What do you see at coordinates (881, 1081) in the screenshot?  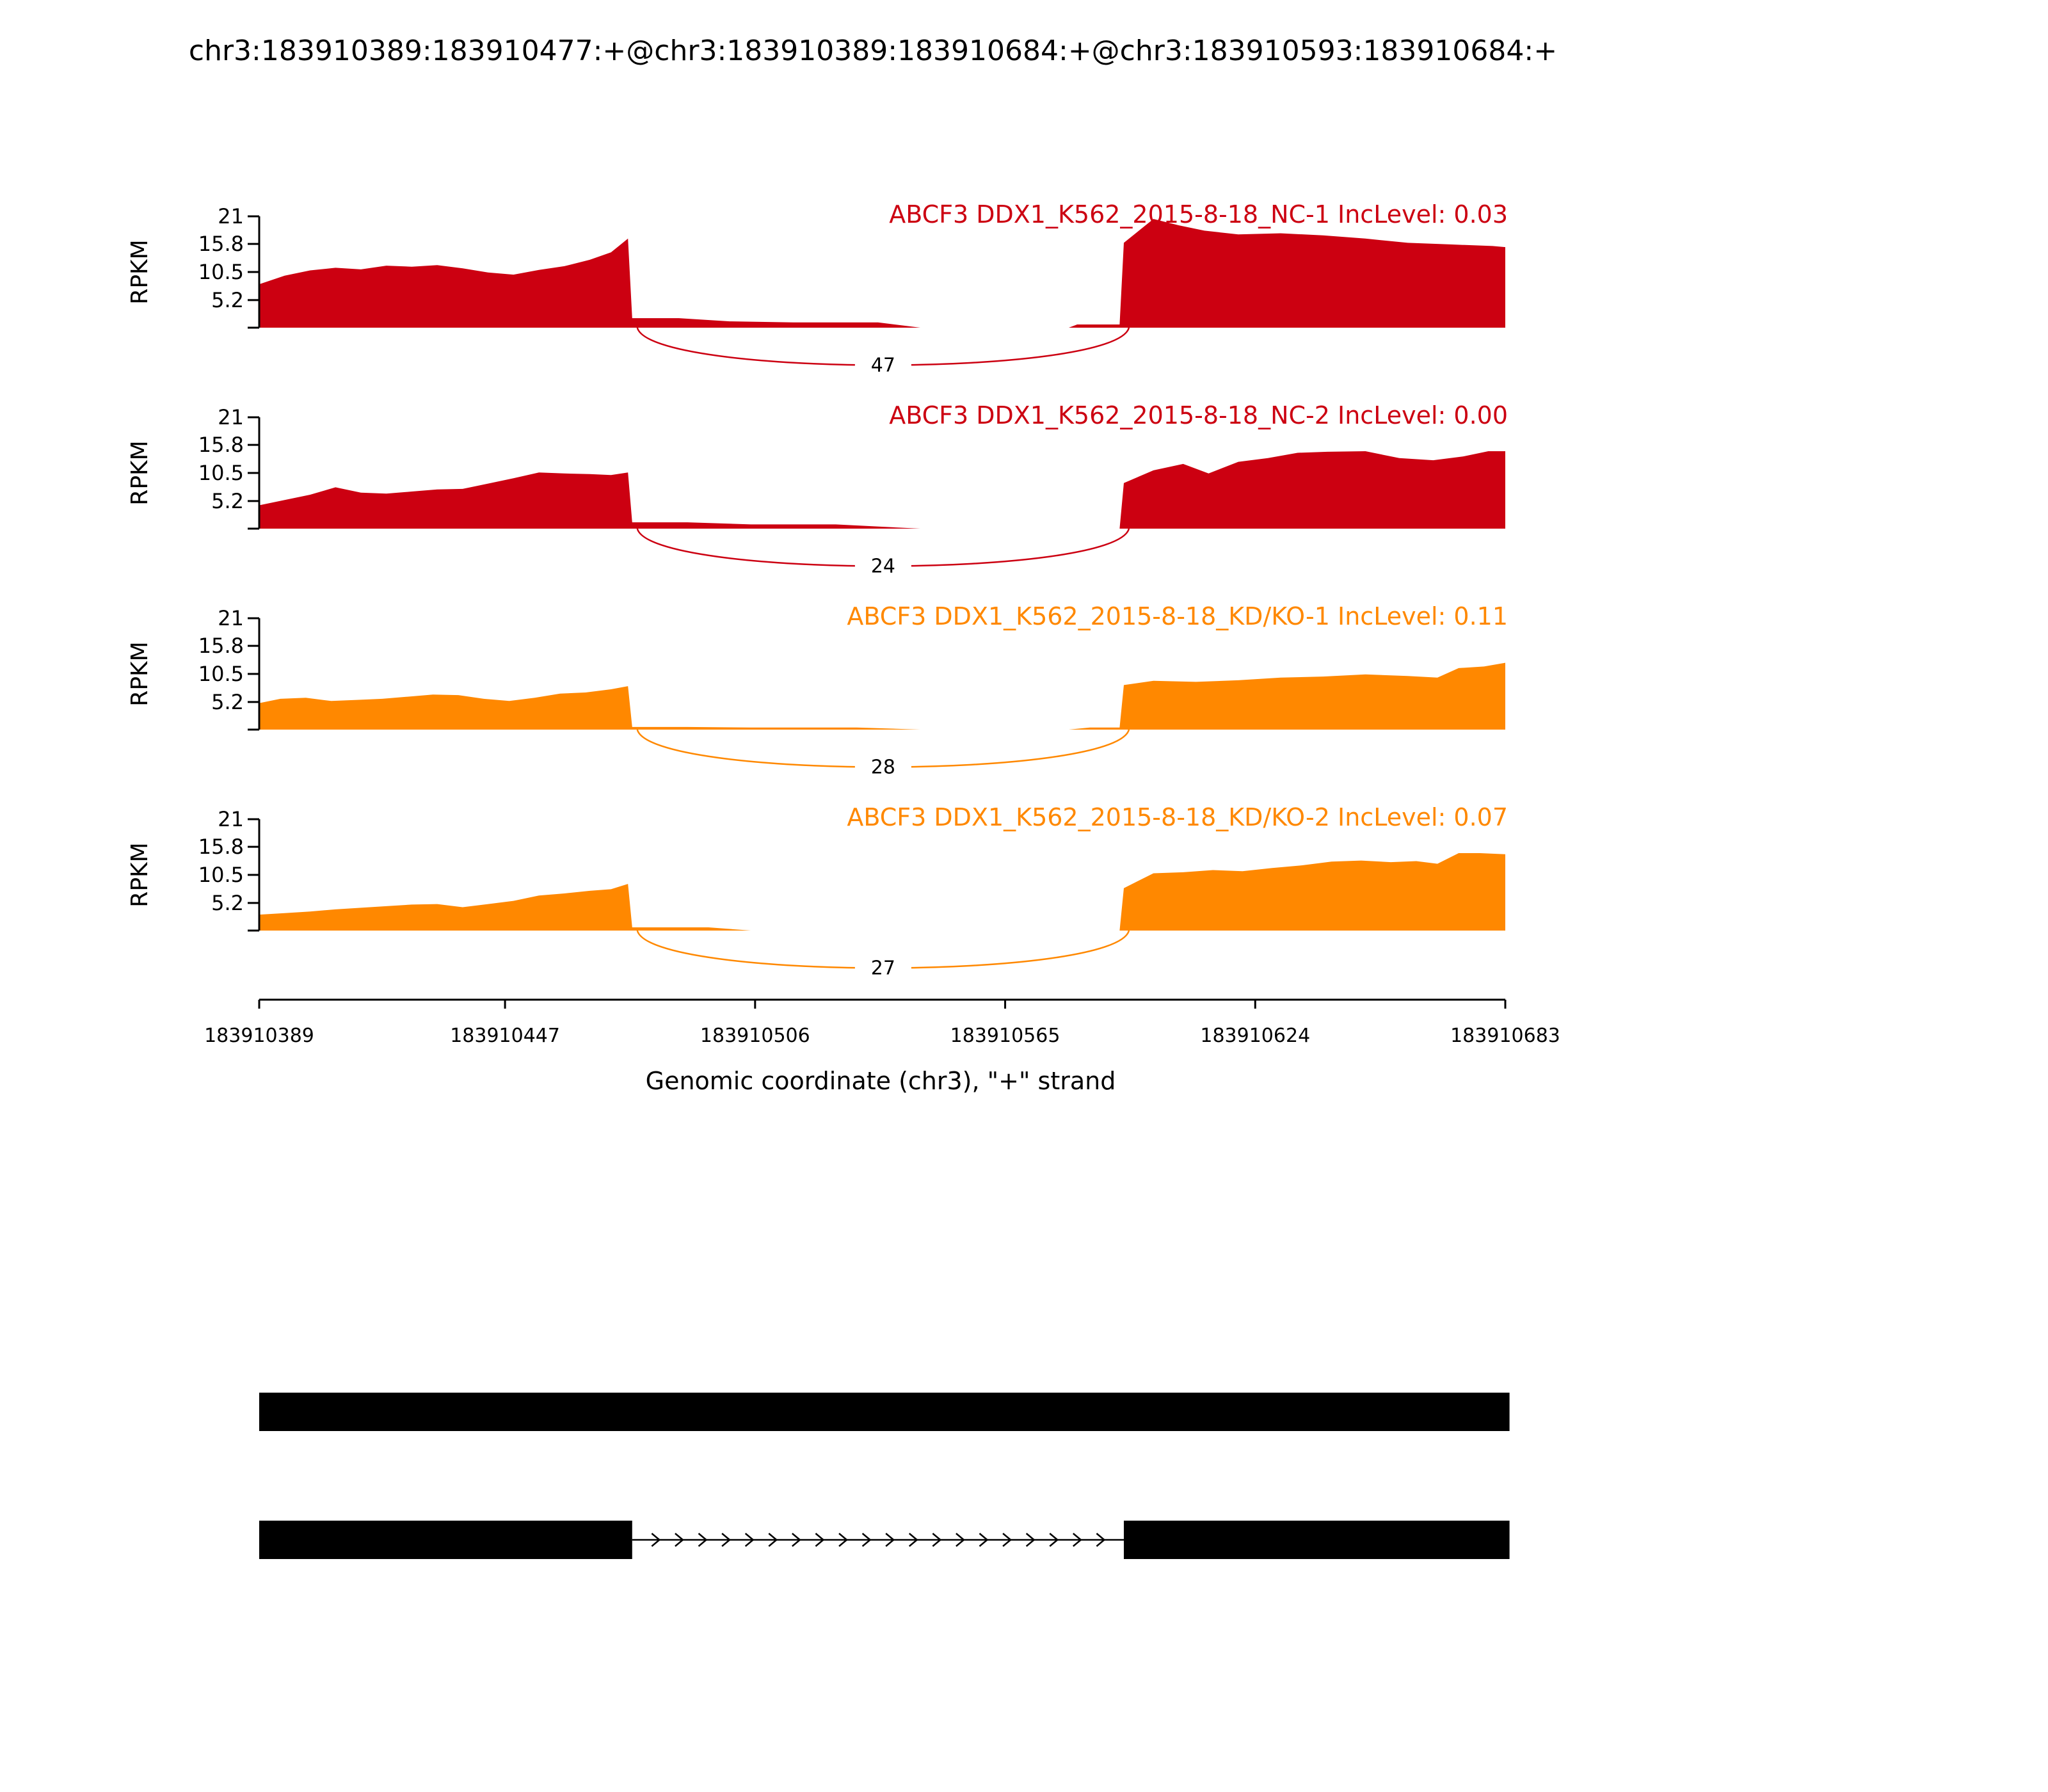 I see `x-axis-label: Genomic coordinate (chr3), "+" strand` at bounding box center [881, 1081].